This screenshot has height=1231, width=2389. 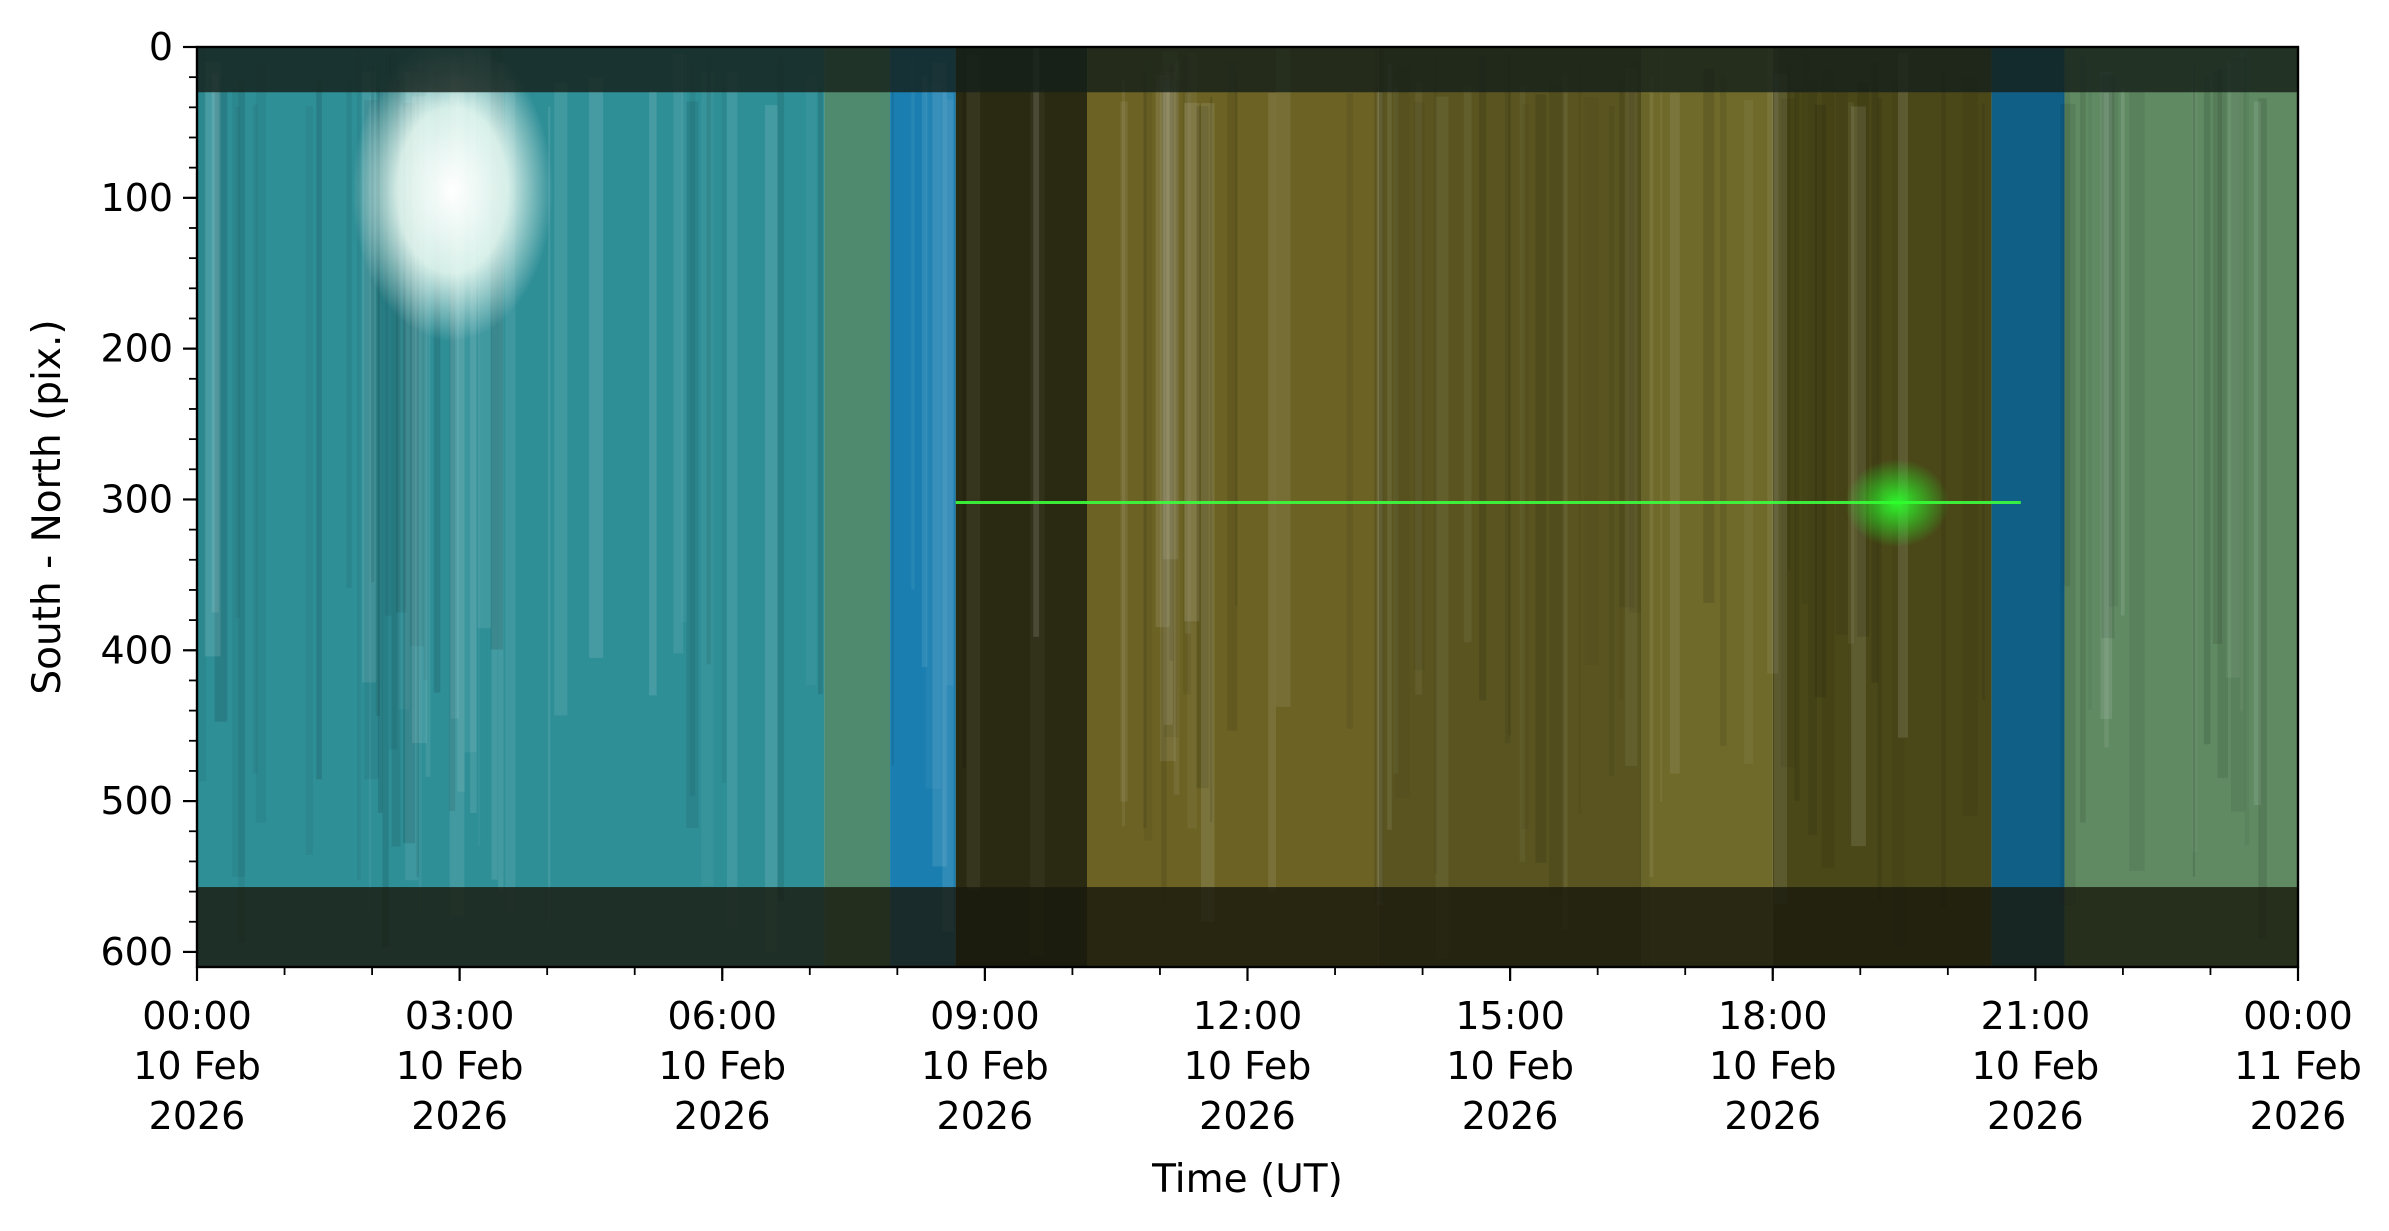 I want to click on x-tick-label-1-line-2: 2026, so click(x=459, y=1116).